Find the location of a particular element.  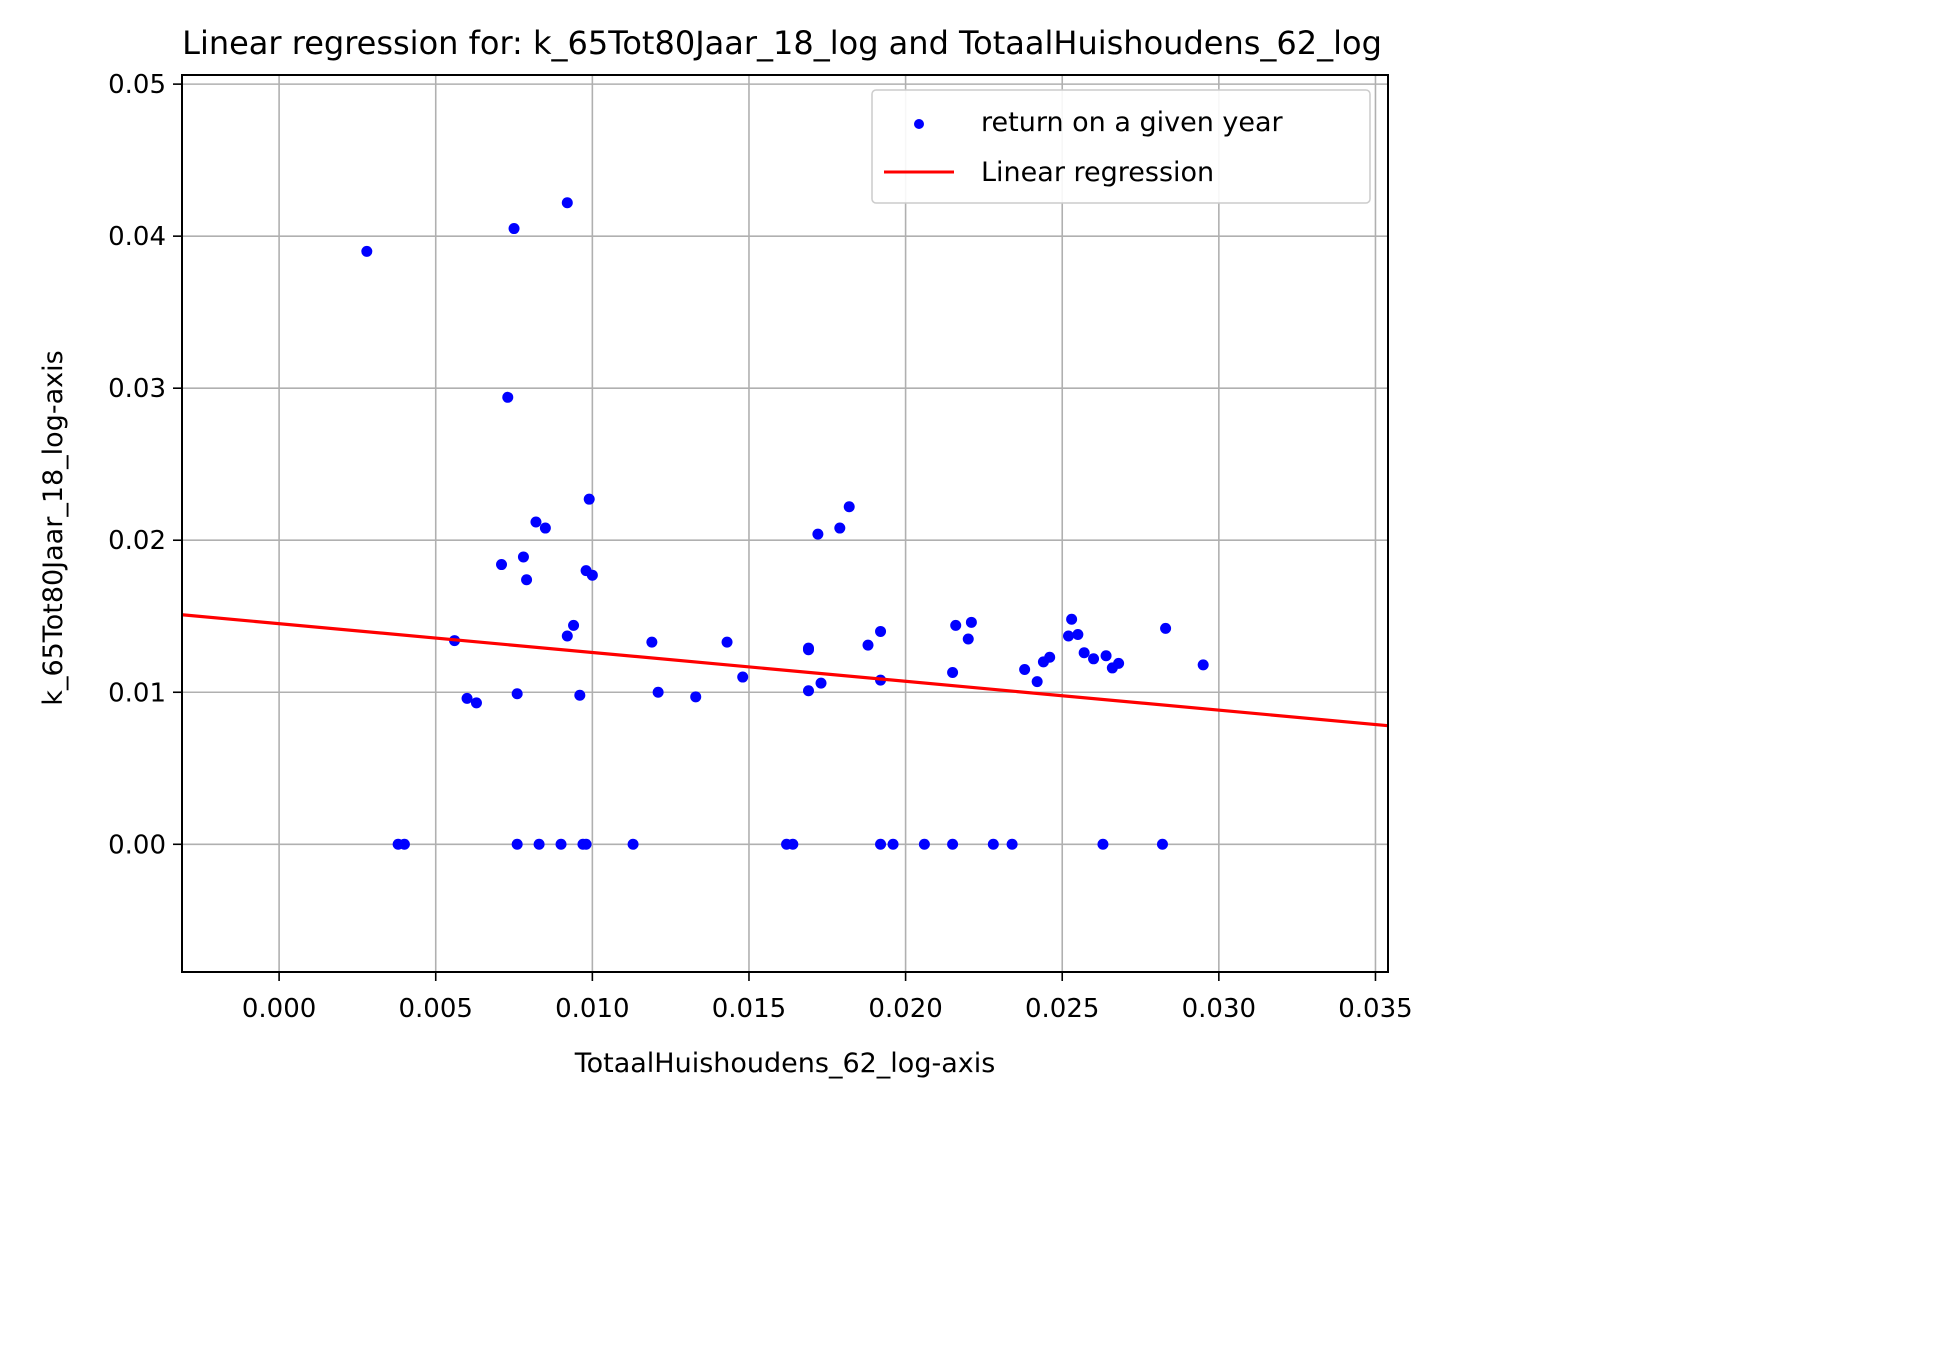

legend: return on a given year Linear regression is located at coordinates (1121, 146).